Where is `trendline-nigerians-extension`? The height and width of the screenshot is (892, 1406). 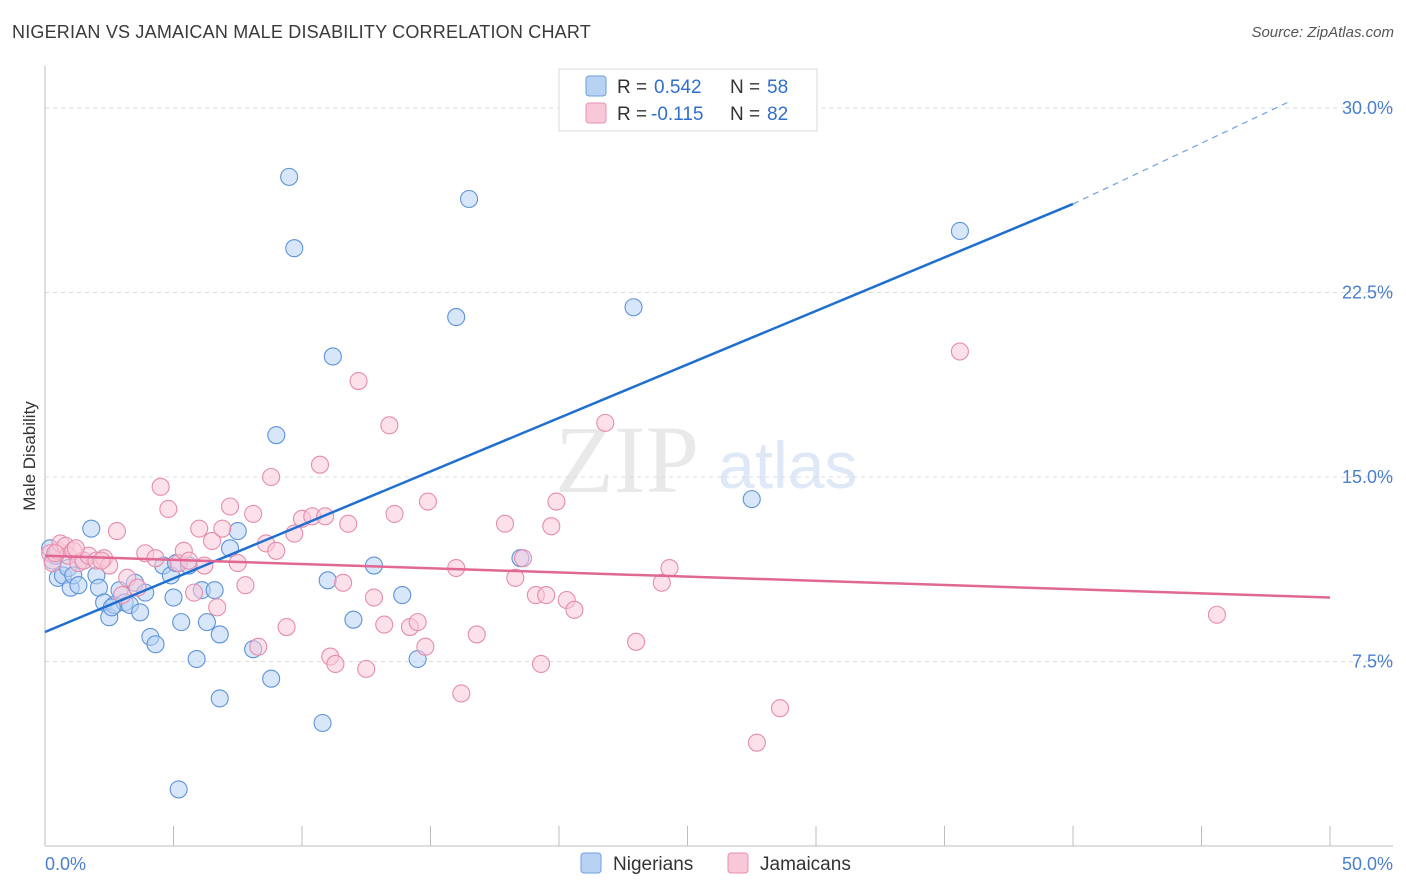
trendline-nigerians-extension is located at coordinates (1182, 152).